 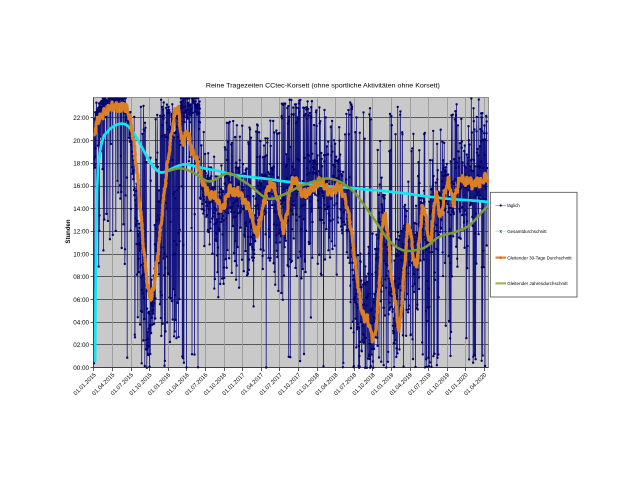 I want to click on svg-text: 12:00, so click(x=81, y=232).